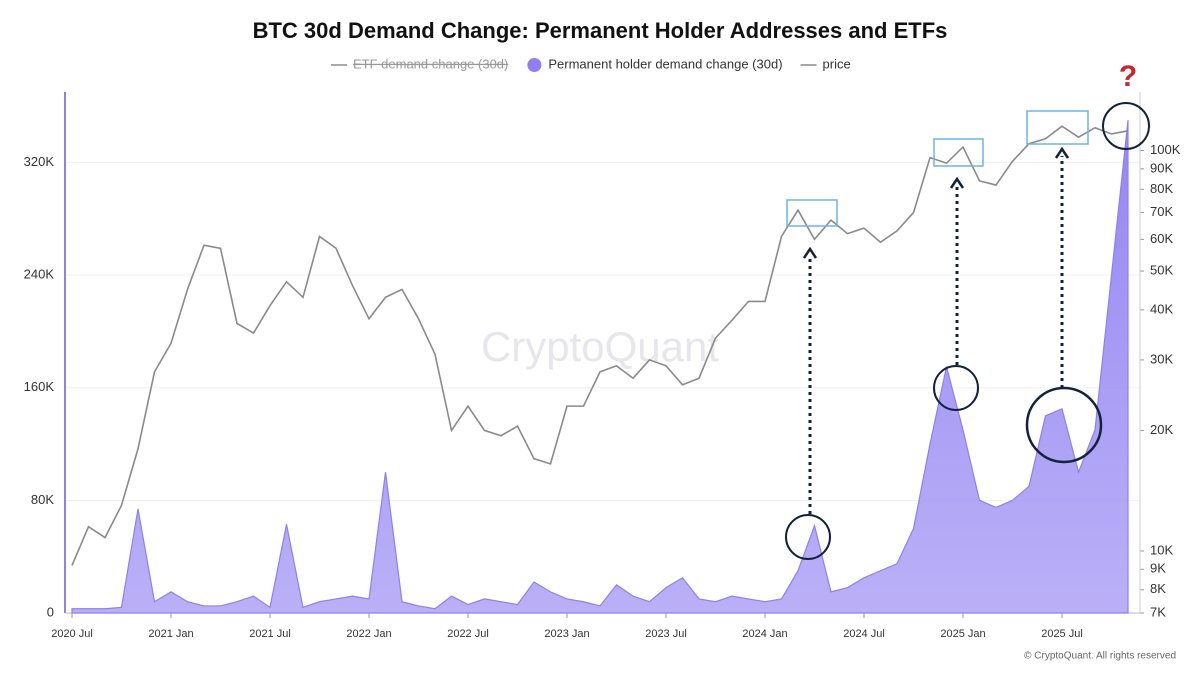  Describe the element at coordinates (270, 634) in the screenshot. I see `x-tick-label: 2021 Jul` at that location.